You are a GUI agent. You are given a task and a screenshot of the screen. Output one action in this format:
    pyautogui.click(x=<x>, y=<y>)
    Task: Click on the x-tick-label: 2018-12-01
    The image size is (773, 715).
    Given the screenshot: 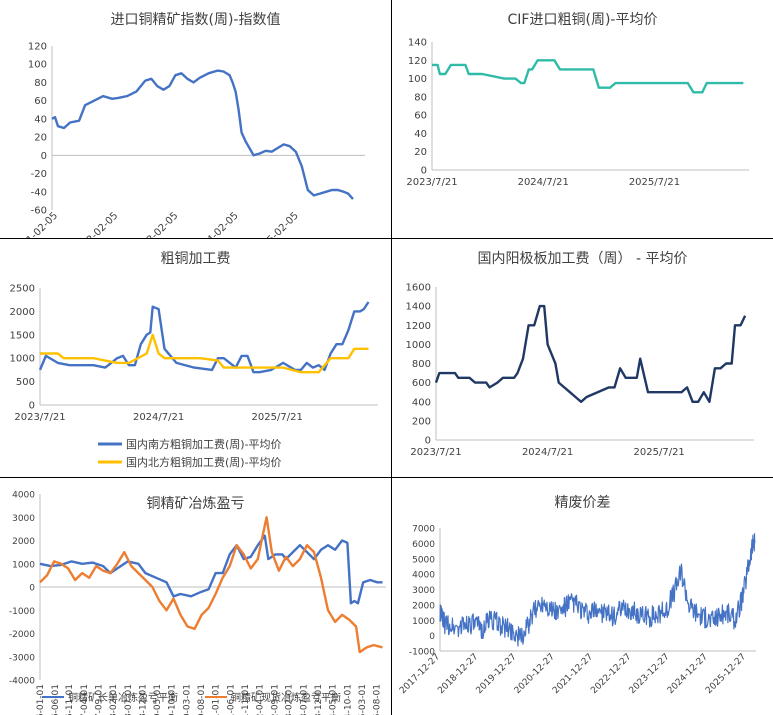 What is the action you would take?
    pyautogui.click(x=144, y=699)
    